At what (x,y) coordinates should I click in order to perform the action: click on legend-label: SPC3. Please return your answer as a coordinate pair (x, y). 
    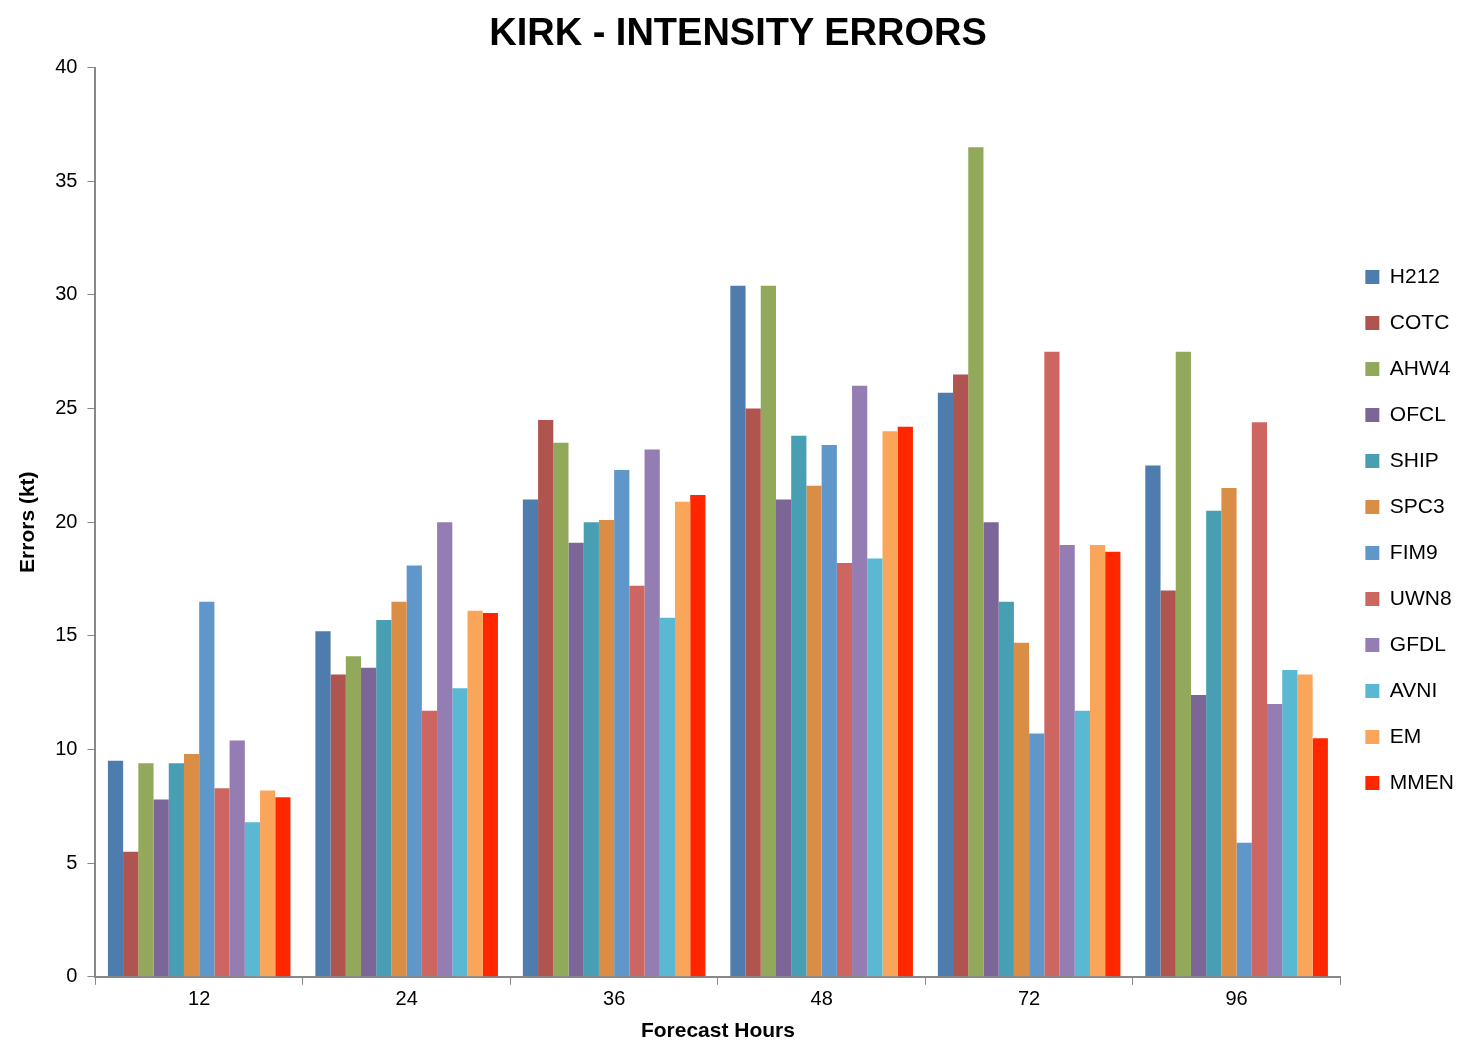
    Looking at the image, I should click on (1417, 505).